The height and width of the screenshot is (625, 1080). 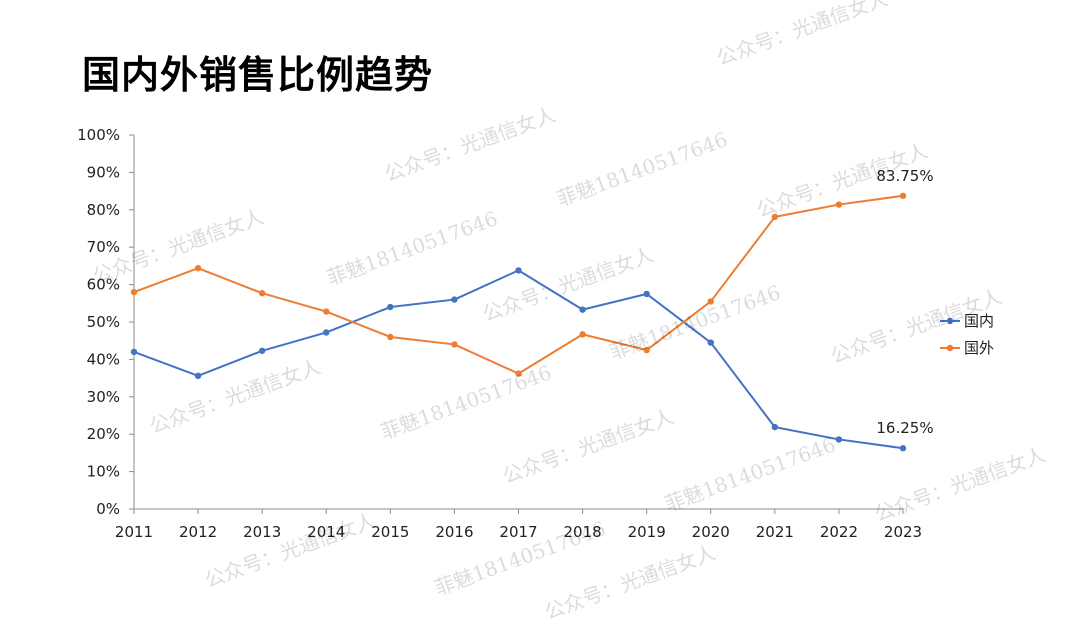 I want to click on y-tick-label: 100%, so click(x=98, y=135).